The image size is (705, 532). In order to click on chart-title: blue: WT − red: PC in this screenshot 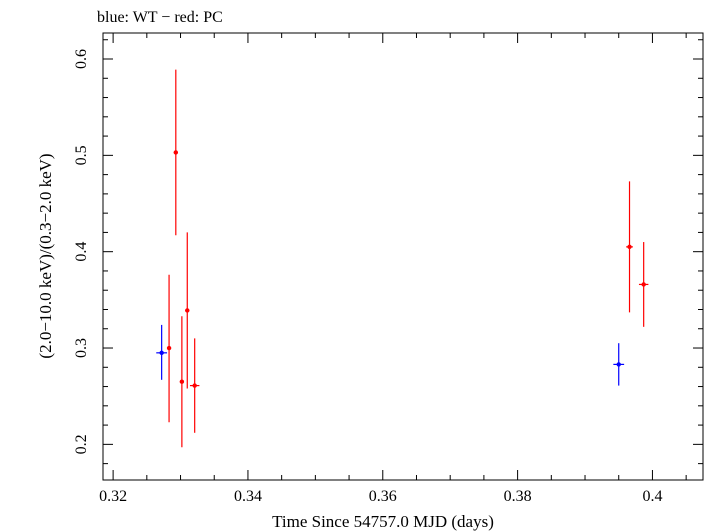, I will do `click(160, 17)`.